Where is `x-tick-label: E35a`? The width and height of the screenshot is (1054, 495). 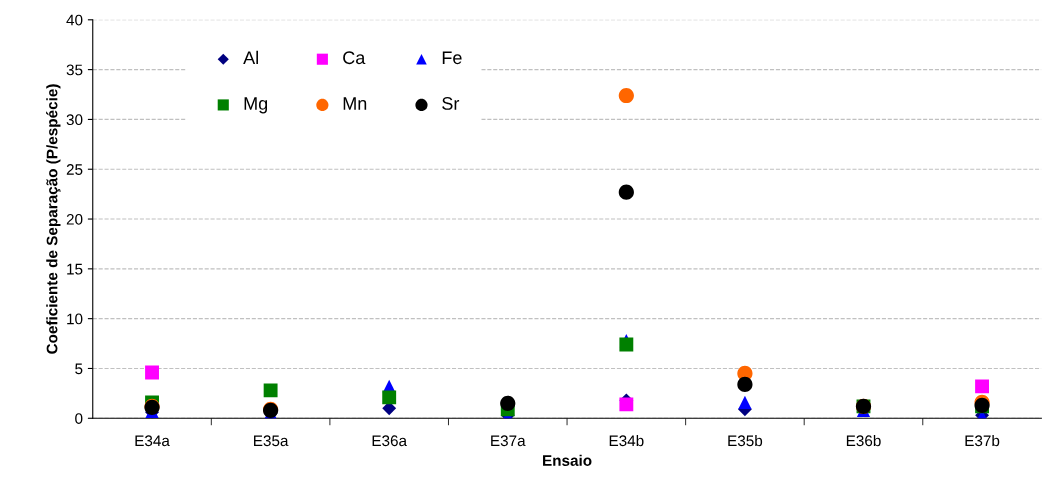 x-tick-label: E35a is located at coordinates (271, 441).